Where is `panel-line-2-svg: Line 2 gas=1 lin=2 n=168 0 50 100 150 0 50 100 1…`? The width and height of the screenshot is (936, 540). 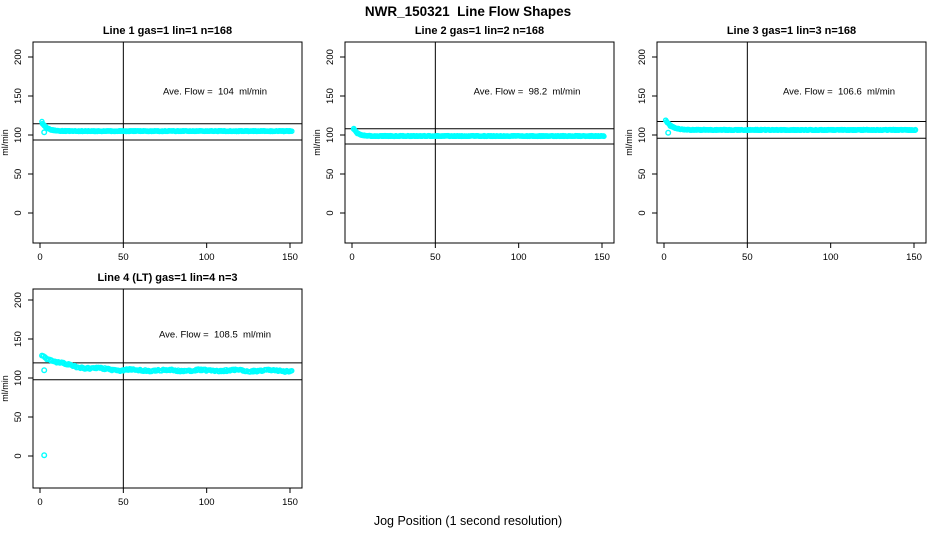 panel-line-2-svg: Line 2 gas=1 lin=2 n=168 0 50 100 150 0 50 100 1… is located at coordinates (463, 144).